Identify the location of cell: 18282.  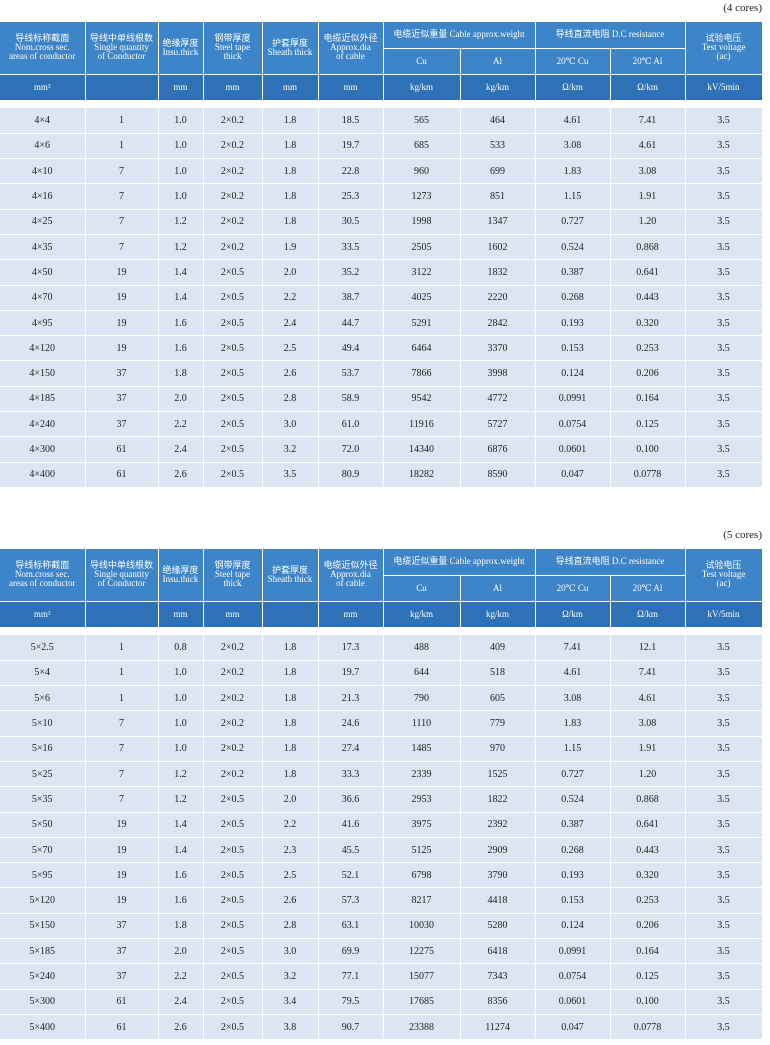
(422, 475).